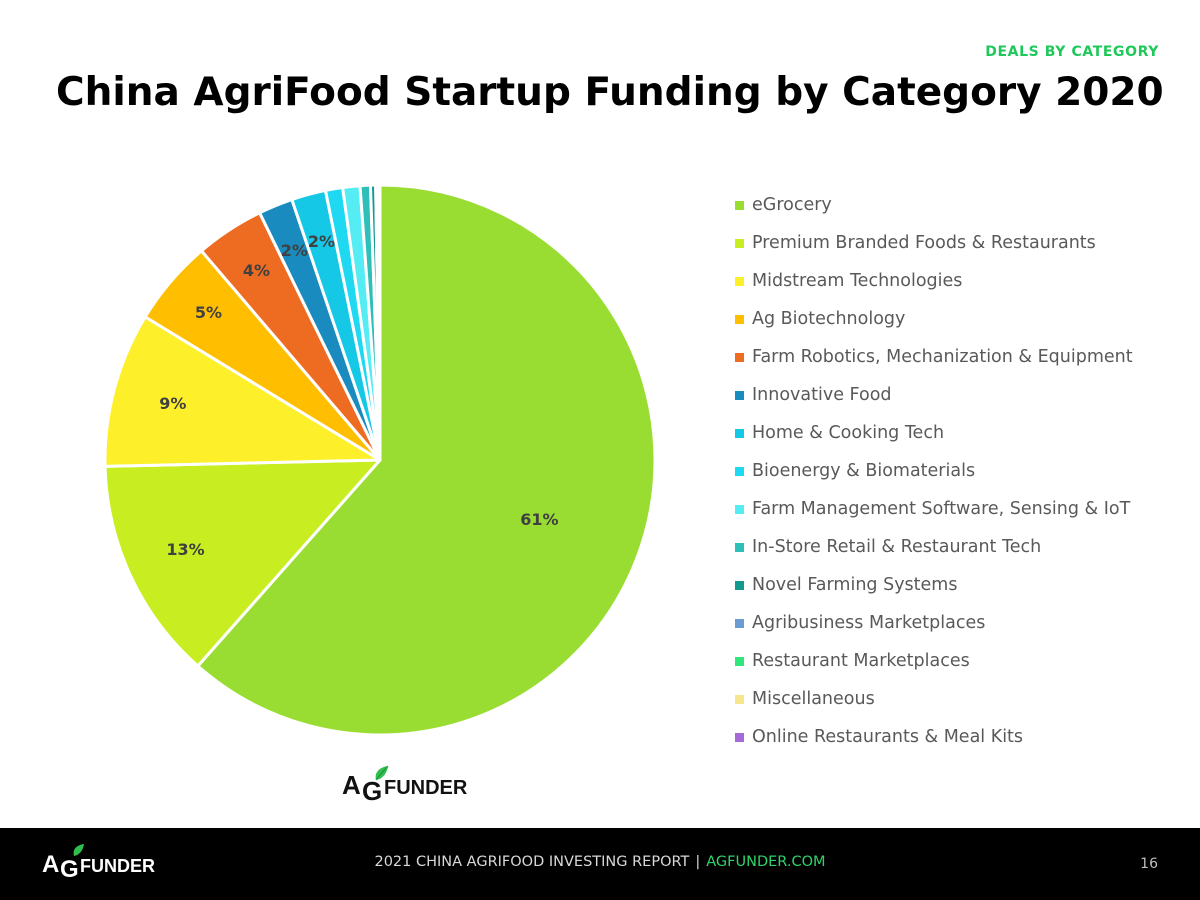 This screenshot has width=1200, height=900. I want to click on pie-data-label-4: 4%, so click(256, 270).